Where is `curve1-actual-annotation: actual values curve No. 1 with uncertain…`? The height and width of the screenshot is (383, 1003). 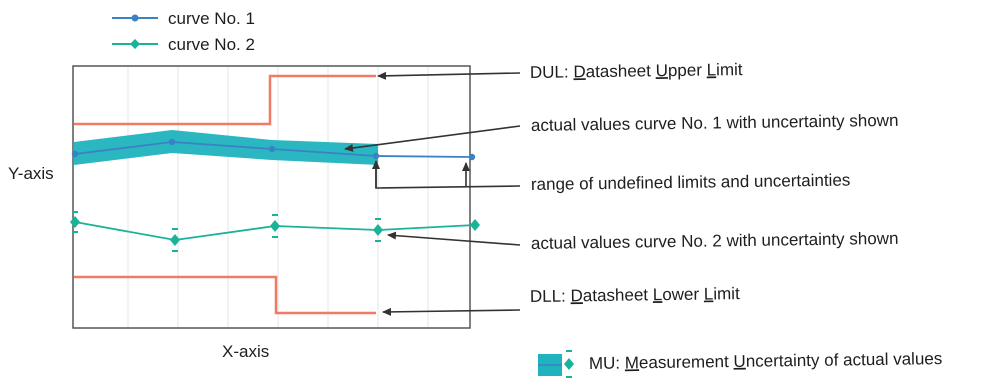
curve1-actual-annotation: actual values curve No. 1 with uncertain… is located at coordinates (715, 123).